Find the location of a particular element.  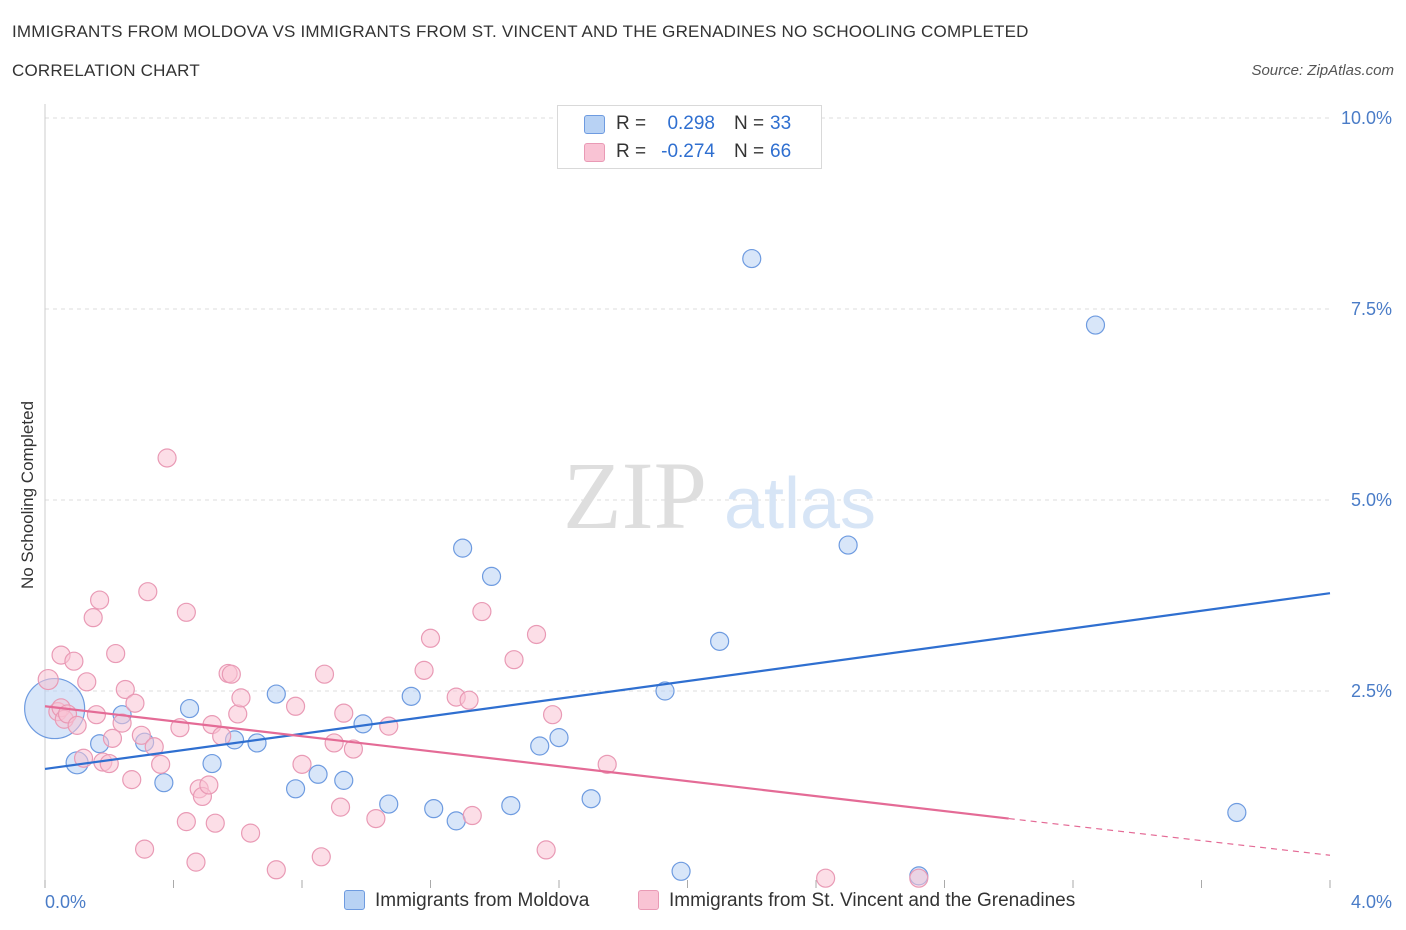

y-tick-label: 10.0% is located at coordinates (1366, 118).